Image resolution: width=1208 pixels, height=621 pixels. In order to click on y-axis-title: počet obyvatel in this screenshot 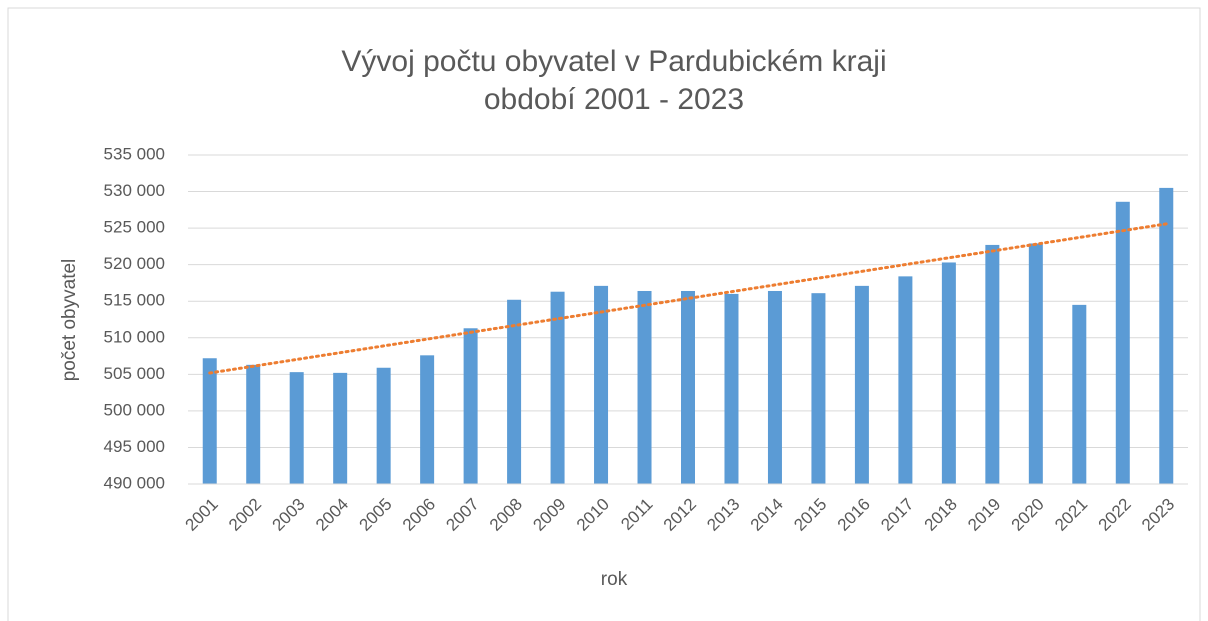, I will do `click(69, 320)`.